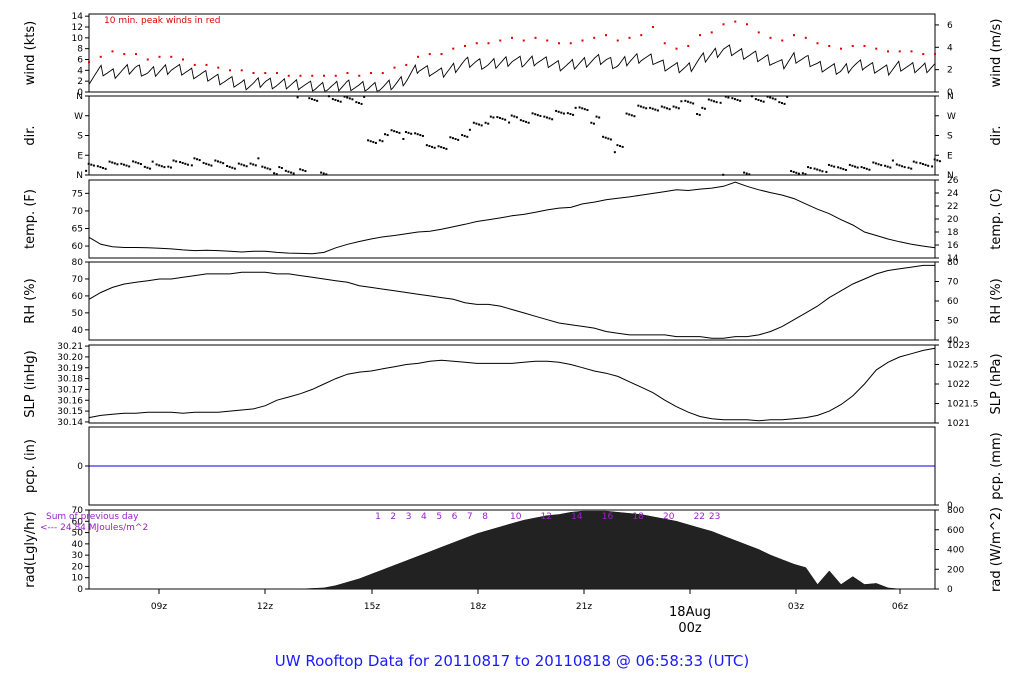 The height and width of the screenshot is (700, 1024). I want to click on panel-3: 60 65 70 75 14 16 18 20 22 24 26 temp. (F) temp. (C), so click(513, 220).